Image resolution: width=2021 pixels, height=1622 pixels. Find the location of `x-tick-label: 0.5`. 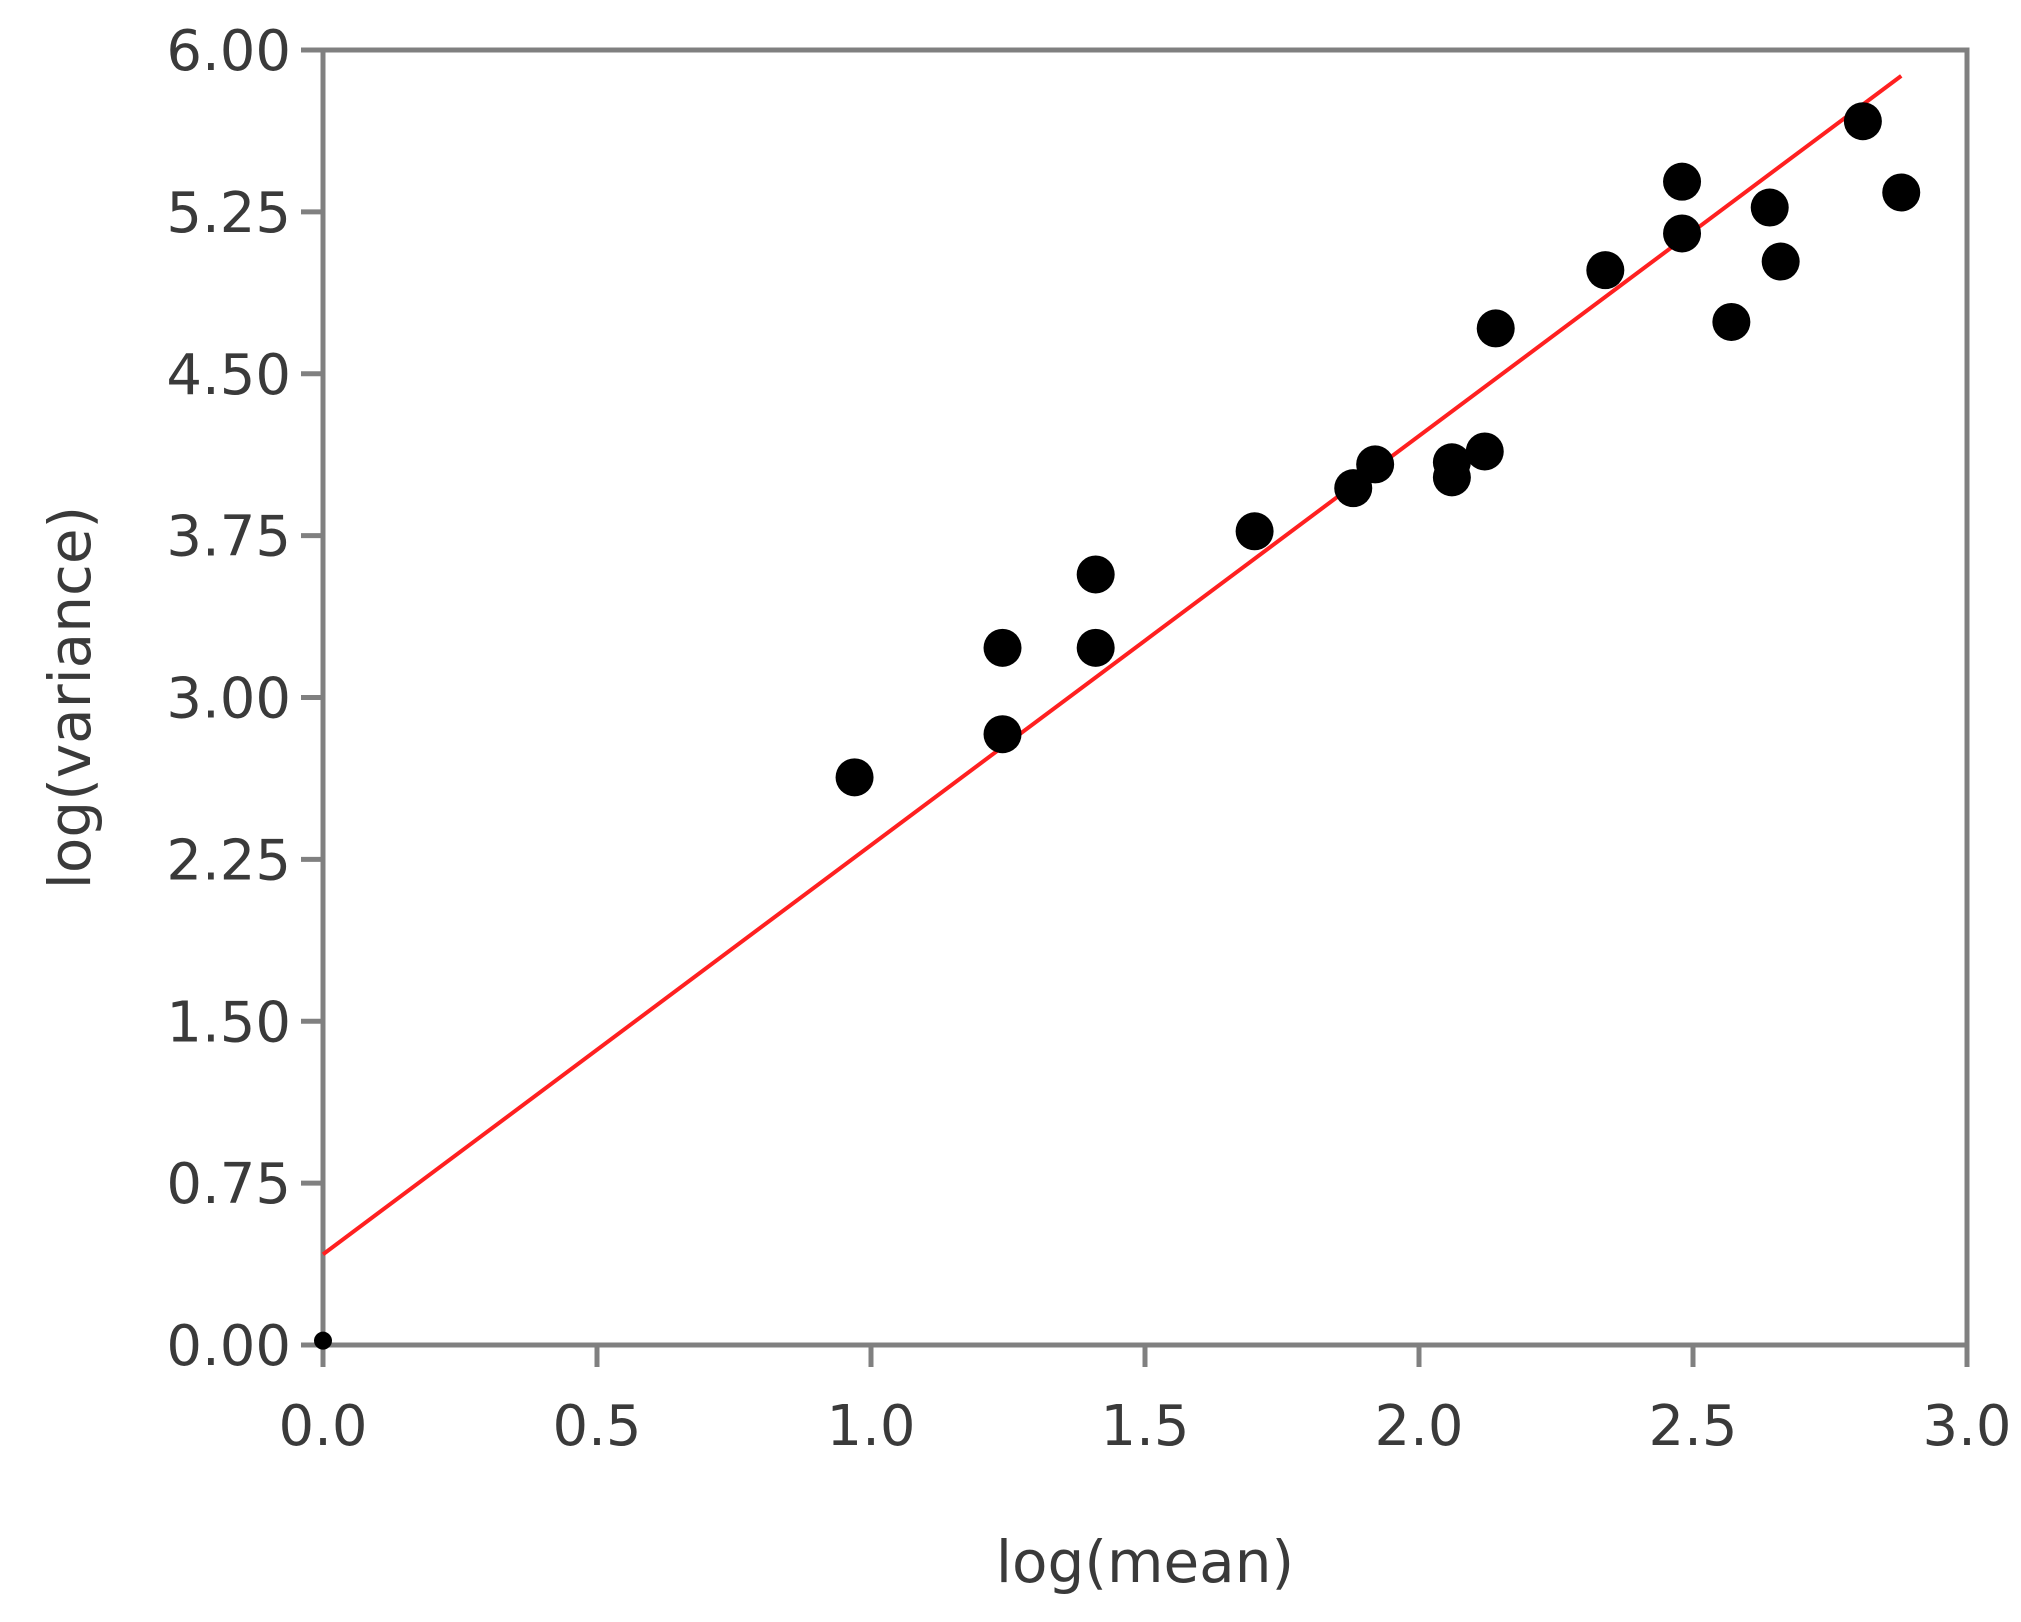

x-tick-label: 0.5 is located at coordinates (596, 1426).